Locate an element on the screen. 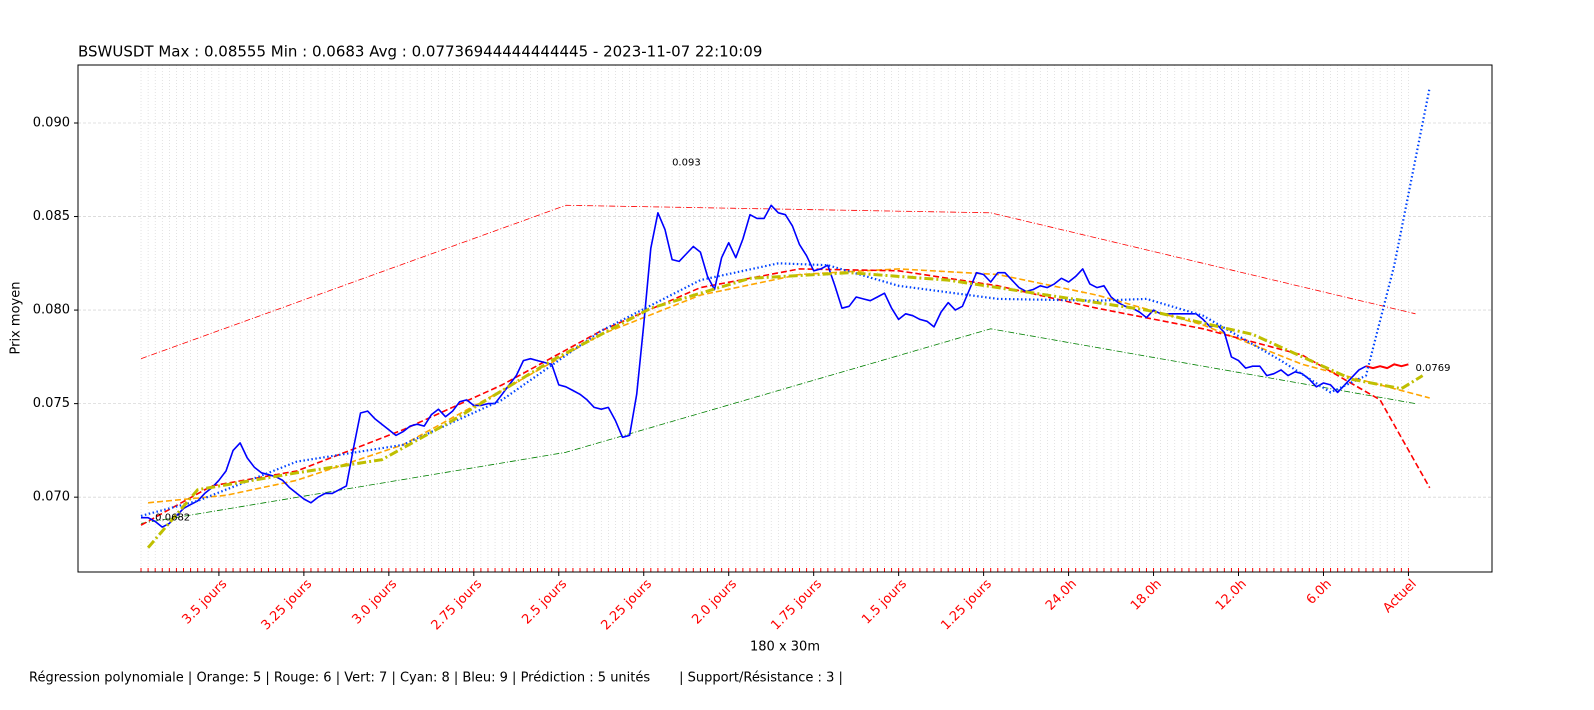 The image size is (1594, 710). x-tick-label: 12.0h is located at coordinates (1231, 595).